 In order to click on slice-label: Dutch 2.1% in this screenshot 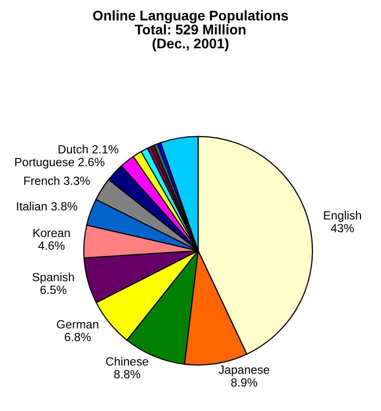, I will do `click(88, 149)`.